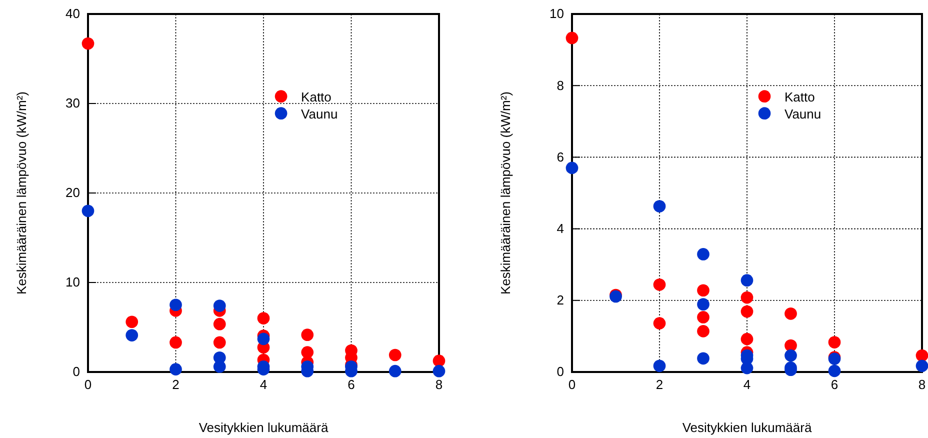 This screenshot has width=928, height=438. Describe the element at coordinates (560, 156) in the screenshot. I see `y-tick-label: 6` at that location.